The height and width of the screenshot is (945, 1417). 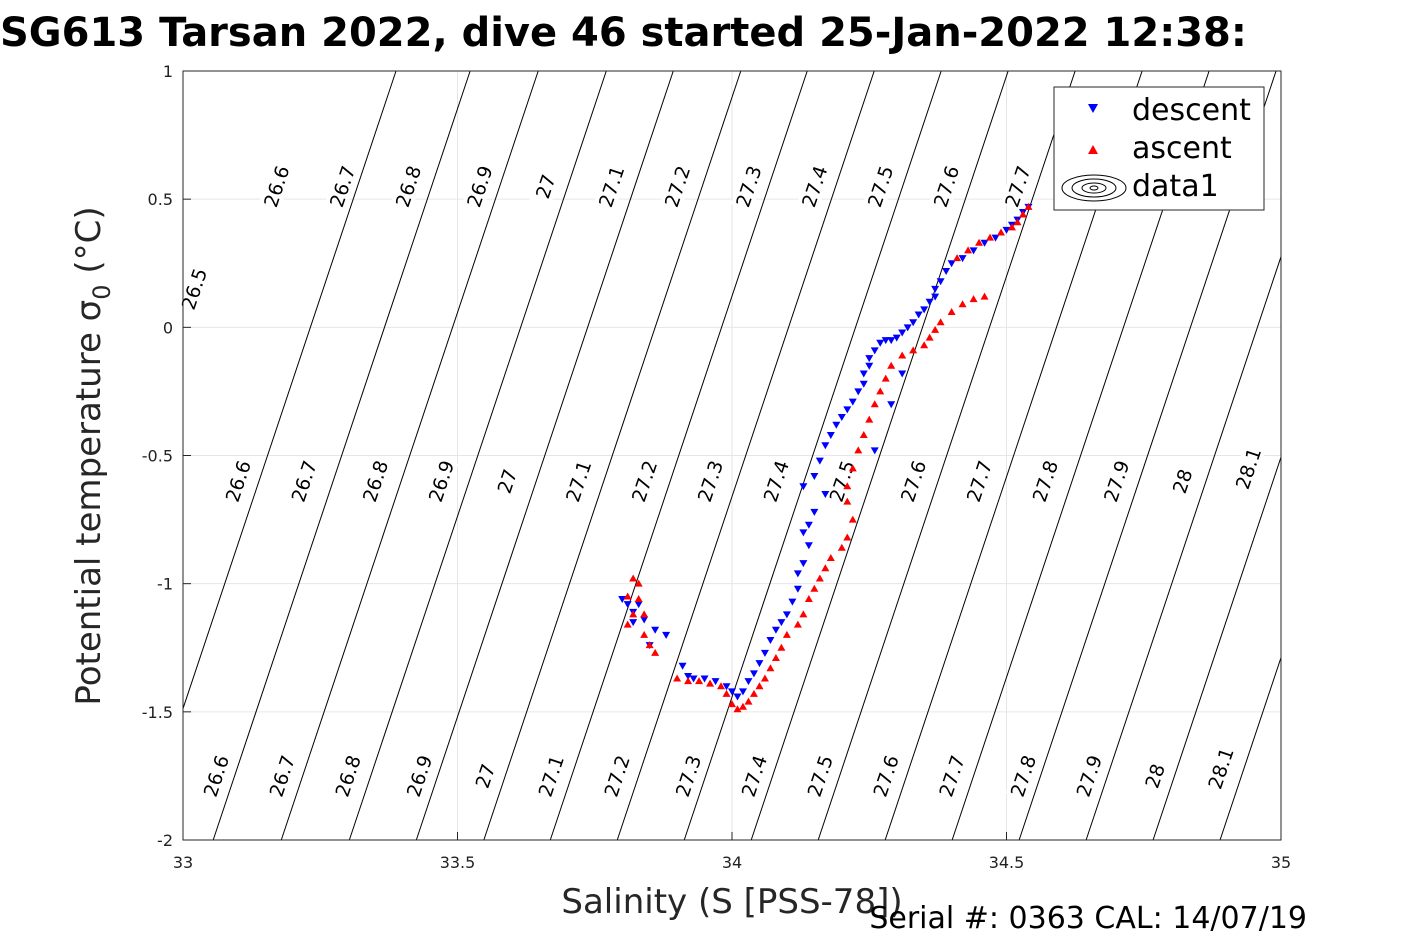 I want to click on contour-label: 26.9, so click(x=480, y=186).